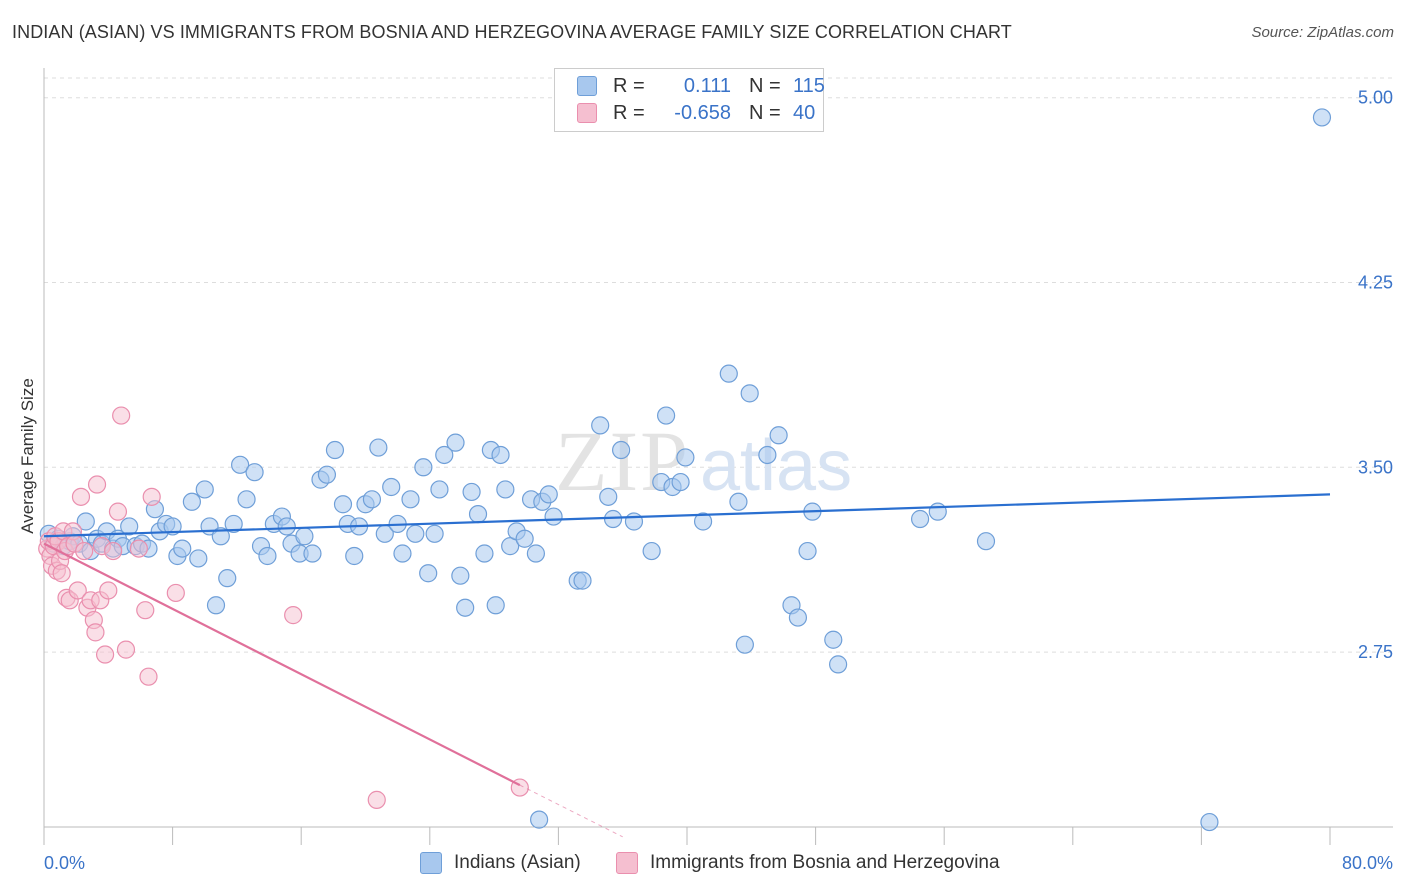  I want to click on y-tick-label: 2.75, so click(1375, 652).